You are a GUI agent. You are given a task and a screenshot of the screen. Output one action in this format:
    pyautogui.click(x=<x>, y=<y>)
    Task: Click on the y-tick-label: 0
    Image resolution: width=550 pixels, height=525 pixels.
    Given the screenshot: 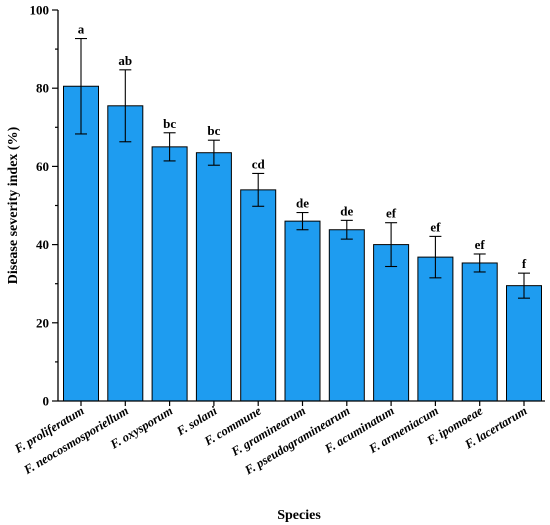 What is the action you would take?
    pyautogui.click(x=46, y=401)
    